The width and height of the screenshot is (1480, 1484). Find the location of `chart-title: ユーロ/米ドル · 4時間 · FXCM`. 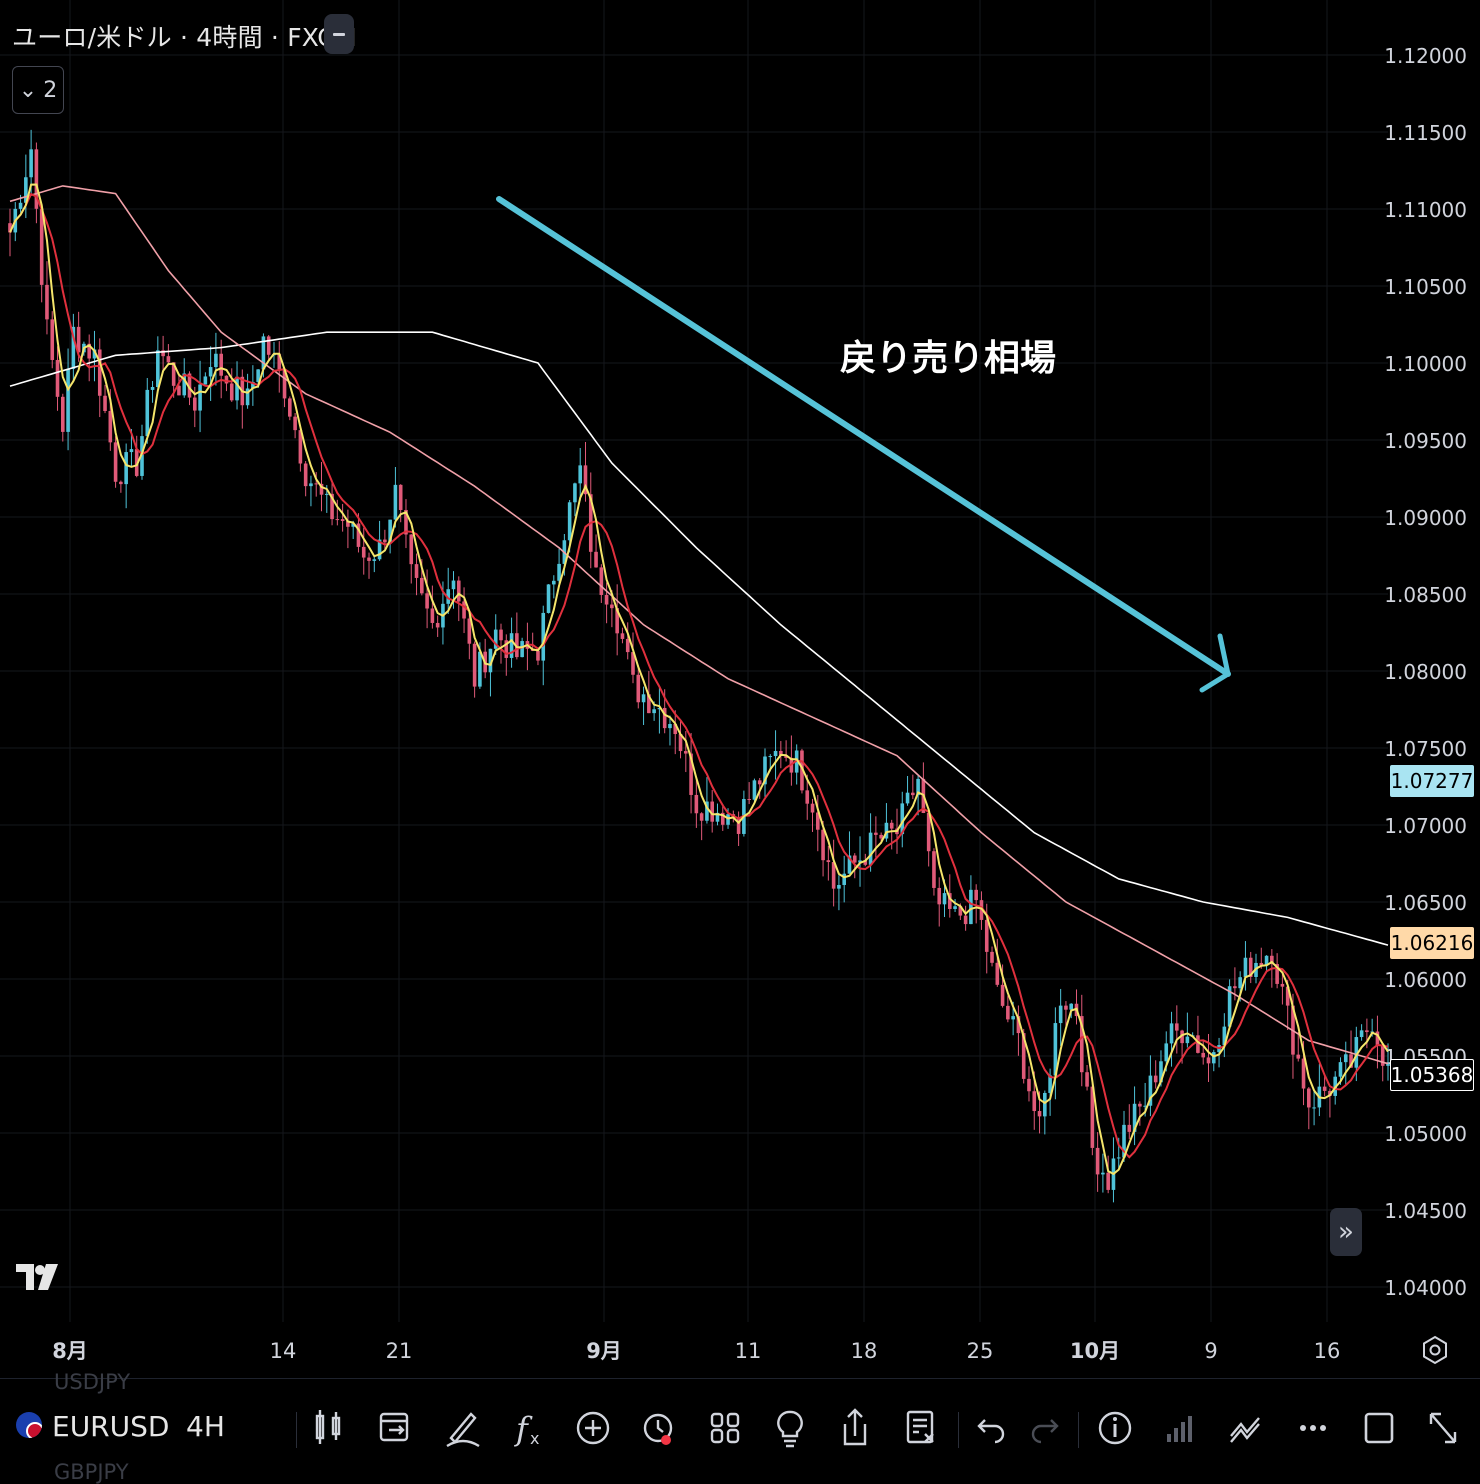

chart-title: ユーロ/米ドル · 4時間 · FXCM is located at coordinates (184, 37).